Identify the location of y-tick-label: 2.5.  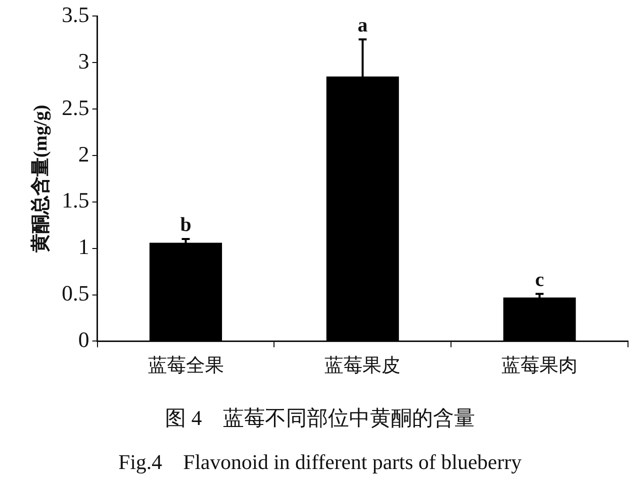
(76, 107).